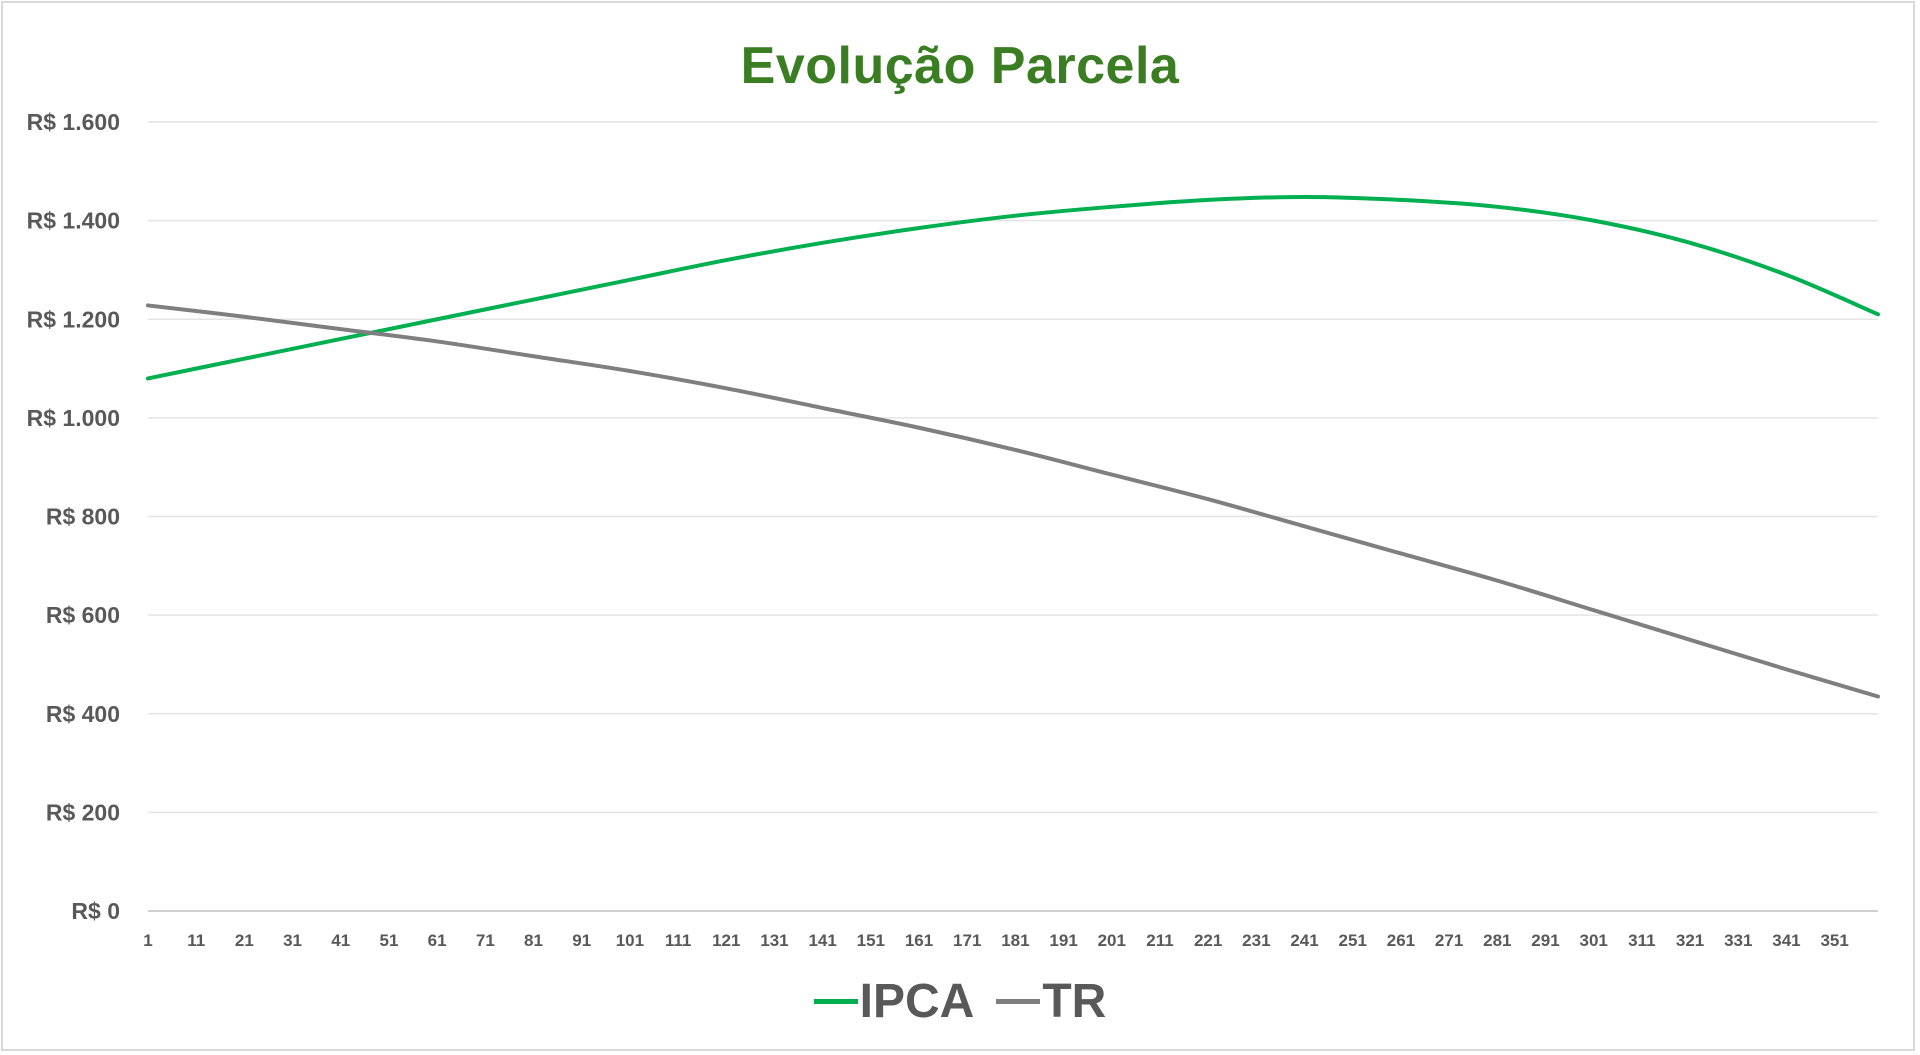  I want to click on x-tick-label: 331, so click(1738, 940).